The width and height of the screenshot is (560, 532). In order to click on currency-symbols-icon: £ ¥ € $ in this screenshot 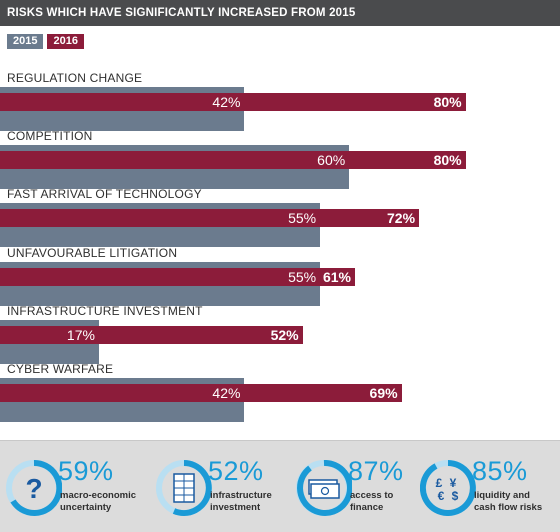, I will do `click(448, 488)`.